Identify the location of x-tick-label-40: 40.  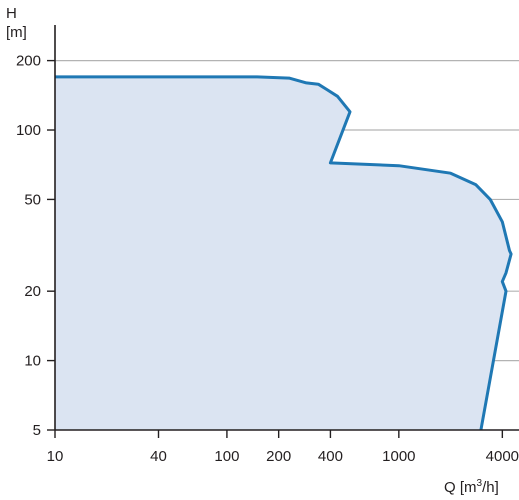
(158, 456).